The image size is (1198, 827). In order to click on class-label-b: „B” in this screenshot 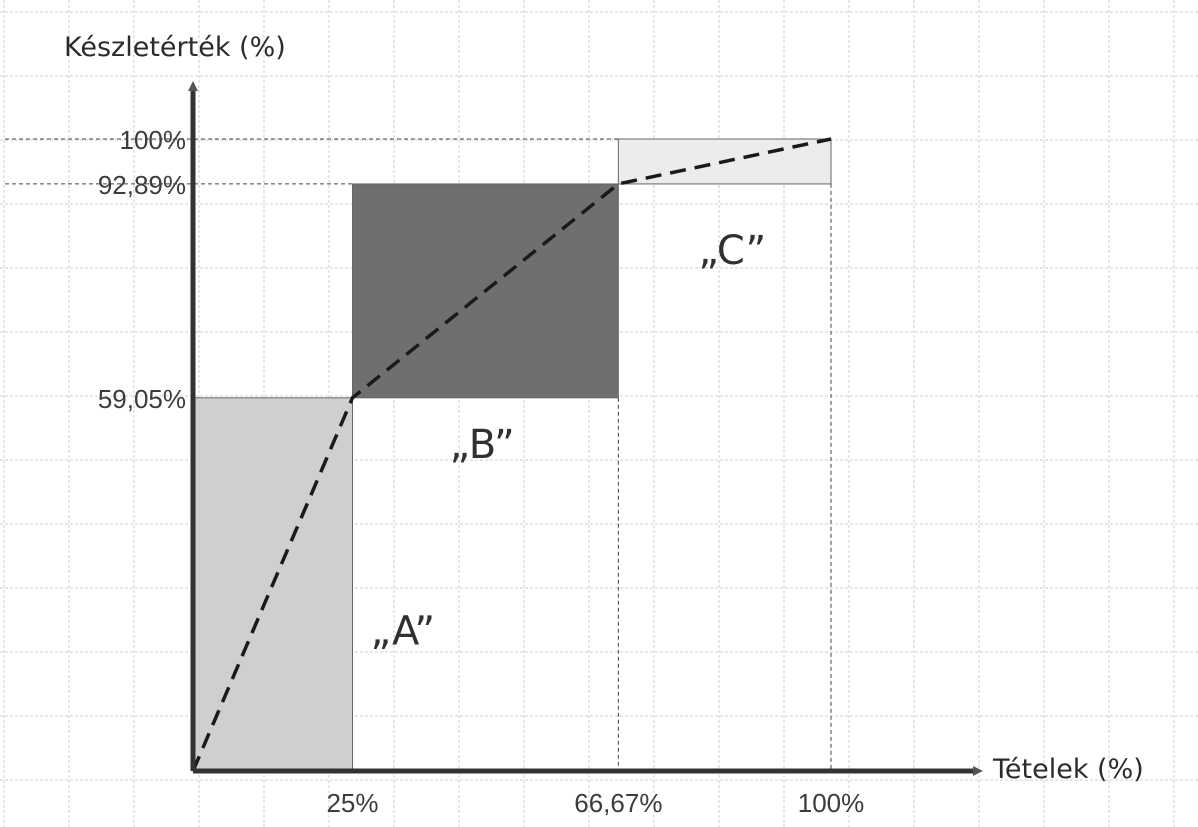, I will do `click(482, 445)`.